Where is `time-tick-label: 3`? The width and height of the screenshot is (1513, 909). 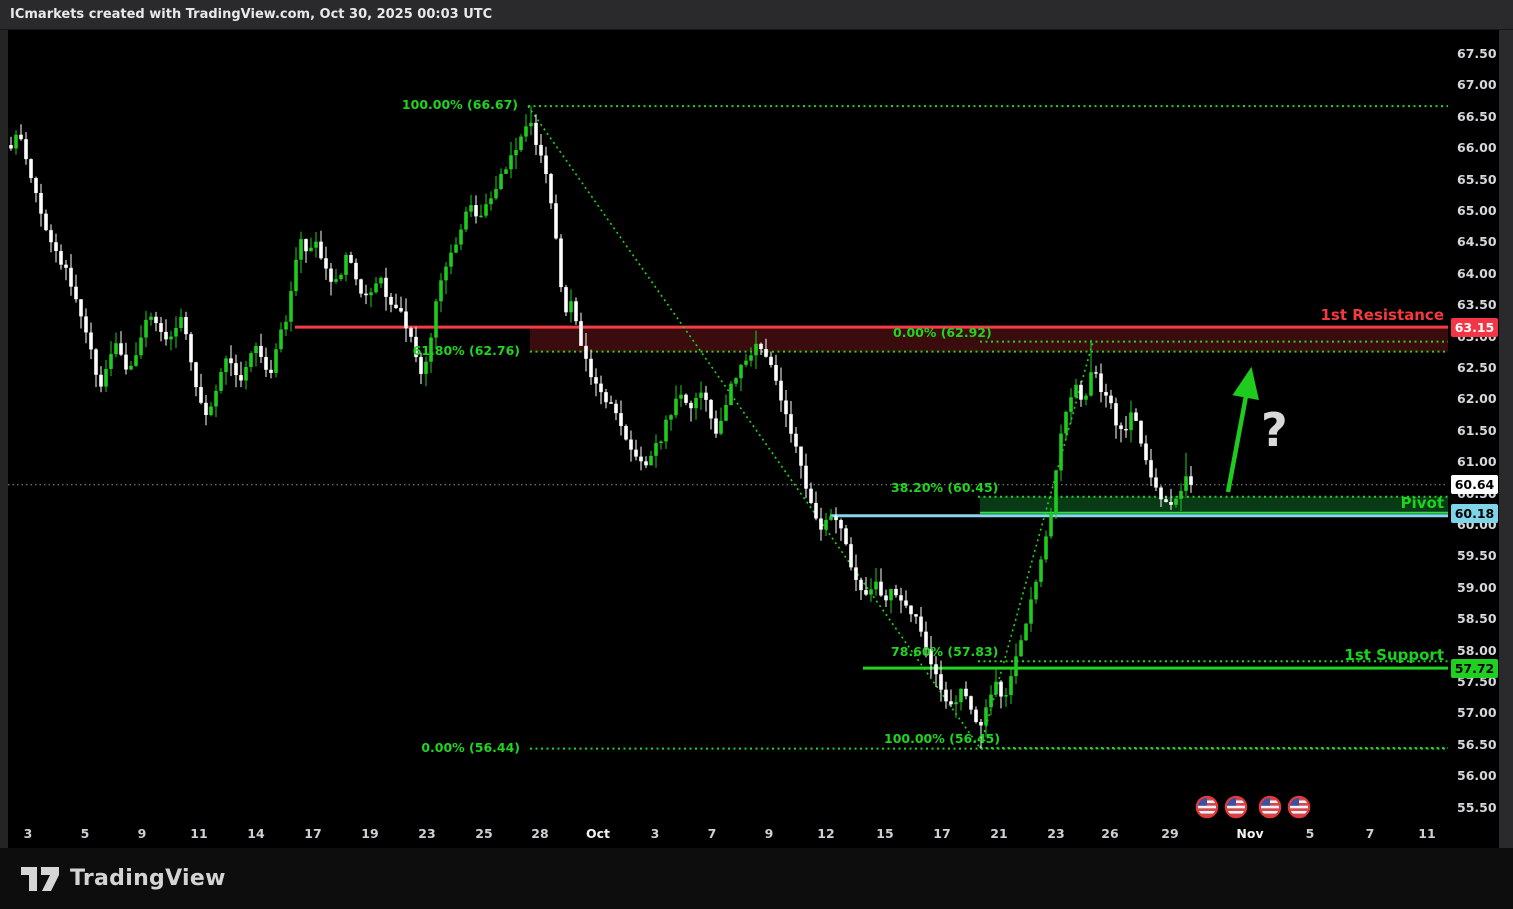 time-tick-label: 3 is located at coordinates (28, 833).